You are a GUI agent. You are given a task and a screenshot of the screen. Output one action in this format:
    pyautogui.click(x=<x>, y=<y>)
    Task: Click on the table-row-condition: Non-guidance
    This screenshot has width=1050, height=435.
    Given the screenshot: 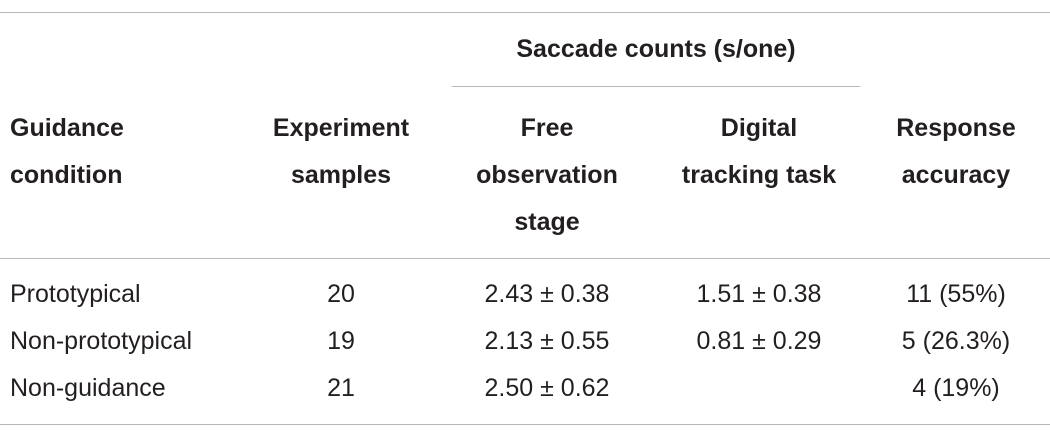 What is the action you would take?
    pyautogui.click(x=88, y=388)
    